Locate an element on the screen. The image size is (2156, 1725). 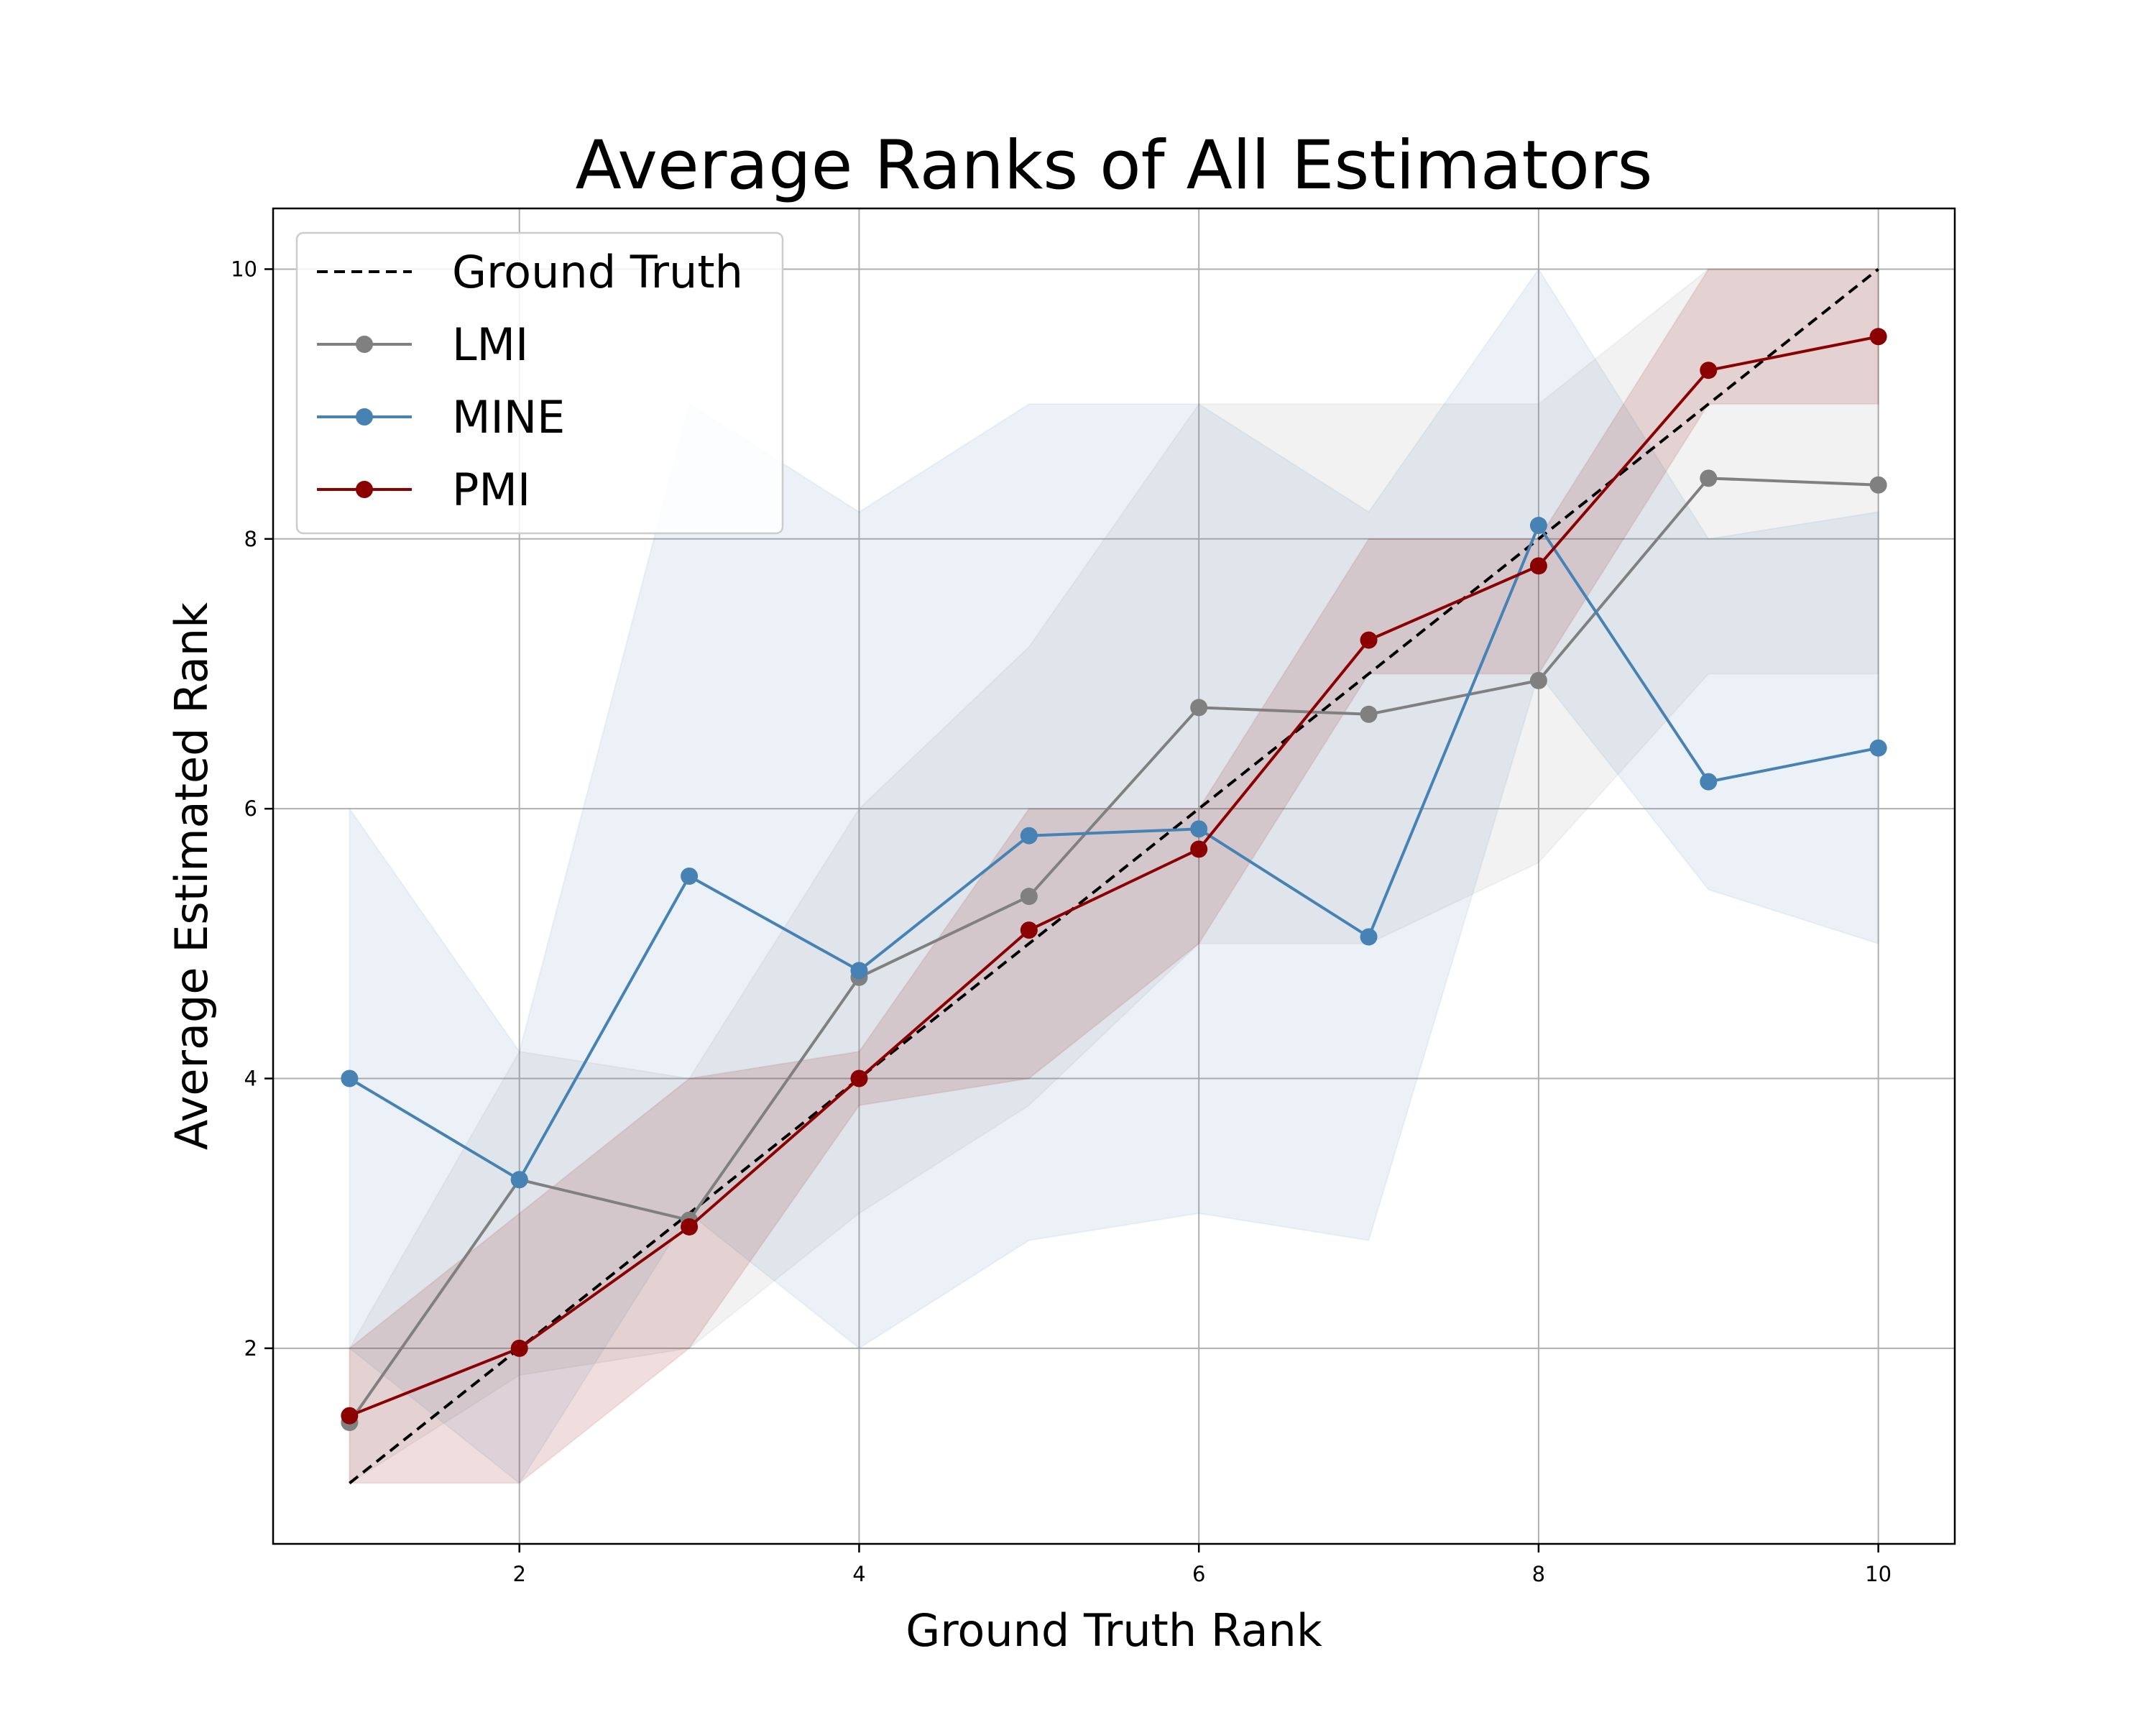
y-tick-label: 6 is located at coordinates (250, 808).